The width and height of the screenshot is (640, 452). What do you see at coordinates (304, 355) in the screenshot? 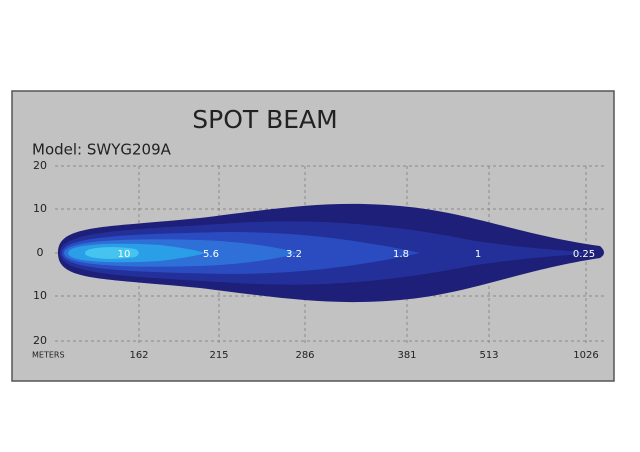
I see `x-label: 286` at bounding box center [304, 355].